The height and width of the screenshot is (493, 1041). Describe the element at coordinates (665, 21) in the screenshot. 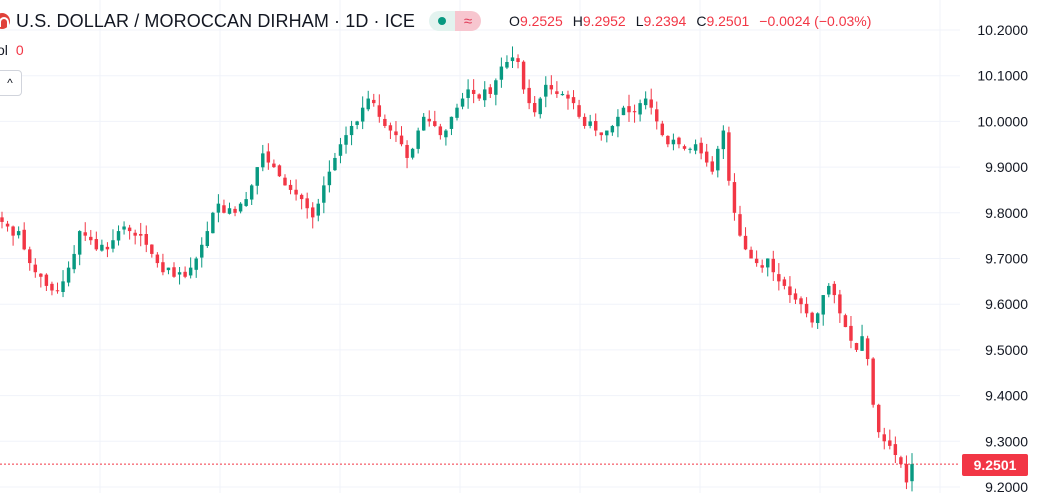

I see `low-value: 9.2394` at that location.